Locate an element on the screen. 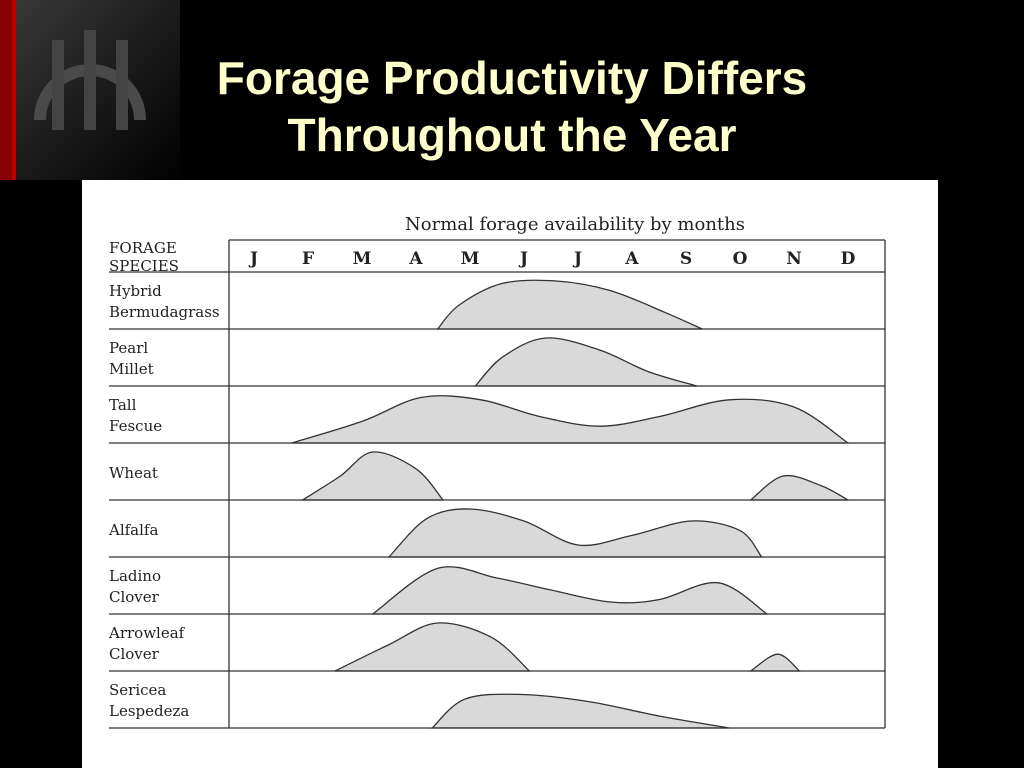 The width and height of the screenshot is (1024, 768). species-label-line-2: Lespedeza is located at coordinates (149, 711).